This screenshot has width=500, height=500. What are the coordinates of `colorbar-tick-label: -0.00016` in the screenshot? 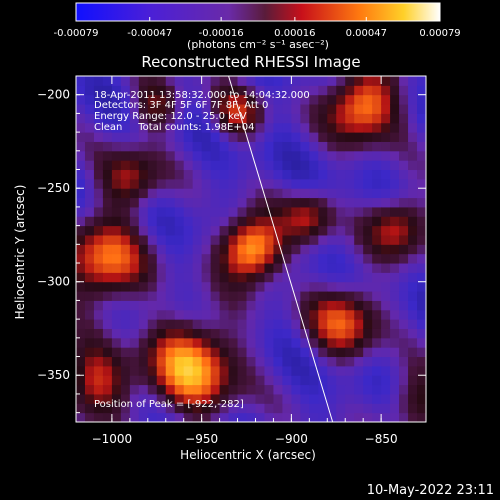 It's located at (221, 33).